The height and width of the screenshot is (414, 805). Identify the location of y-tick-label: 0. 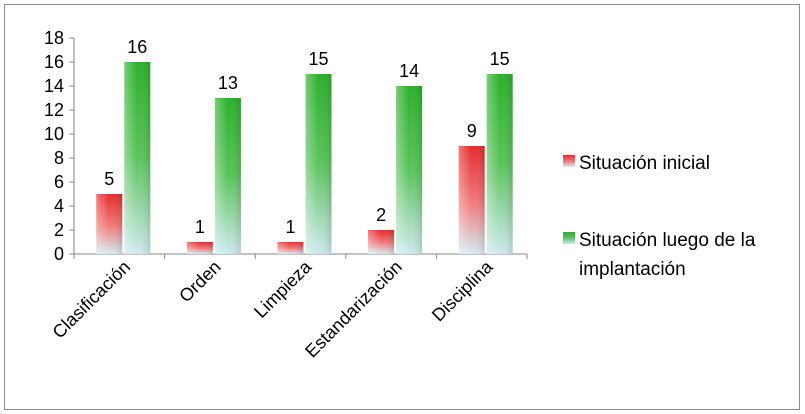
(59, 254).